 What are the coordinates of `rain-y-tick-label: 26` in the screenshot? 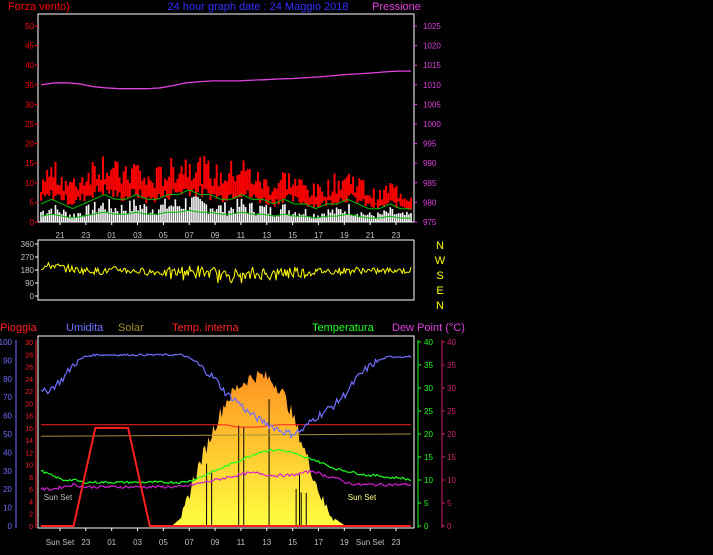 It's located at (29, 368).